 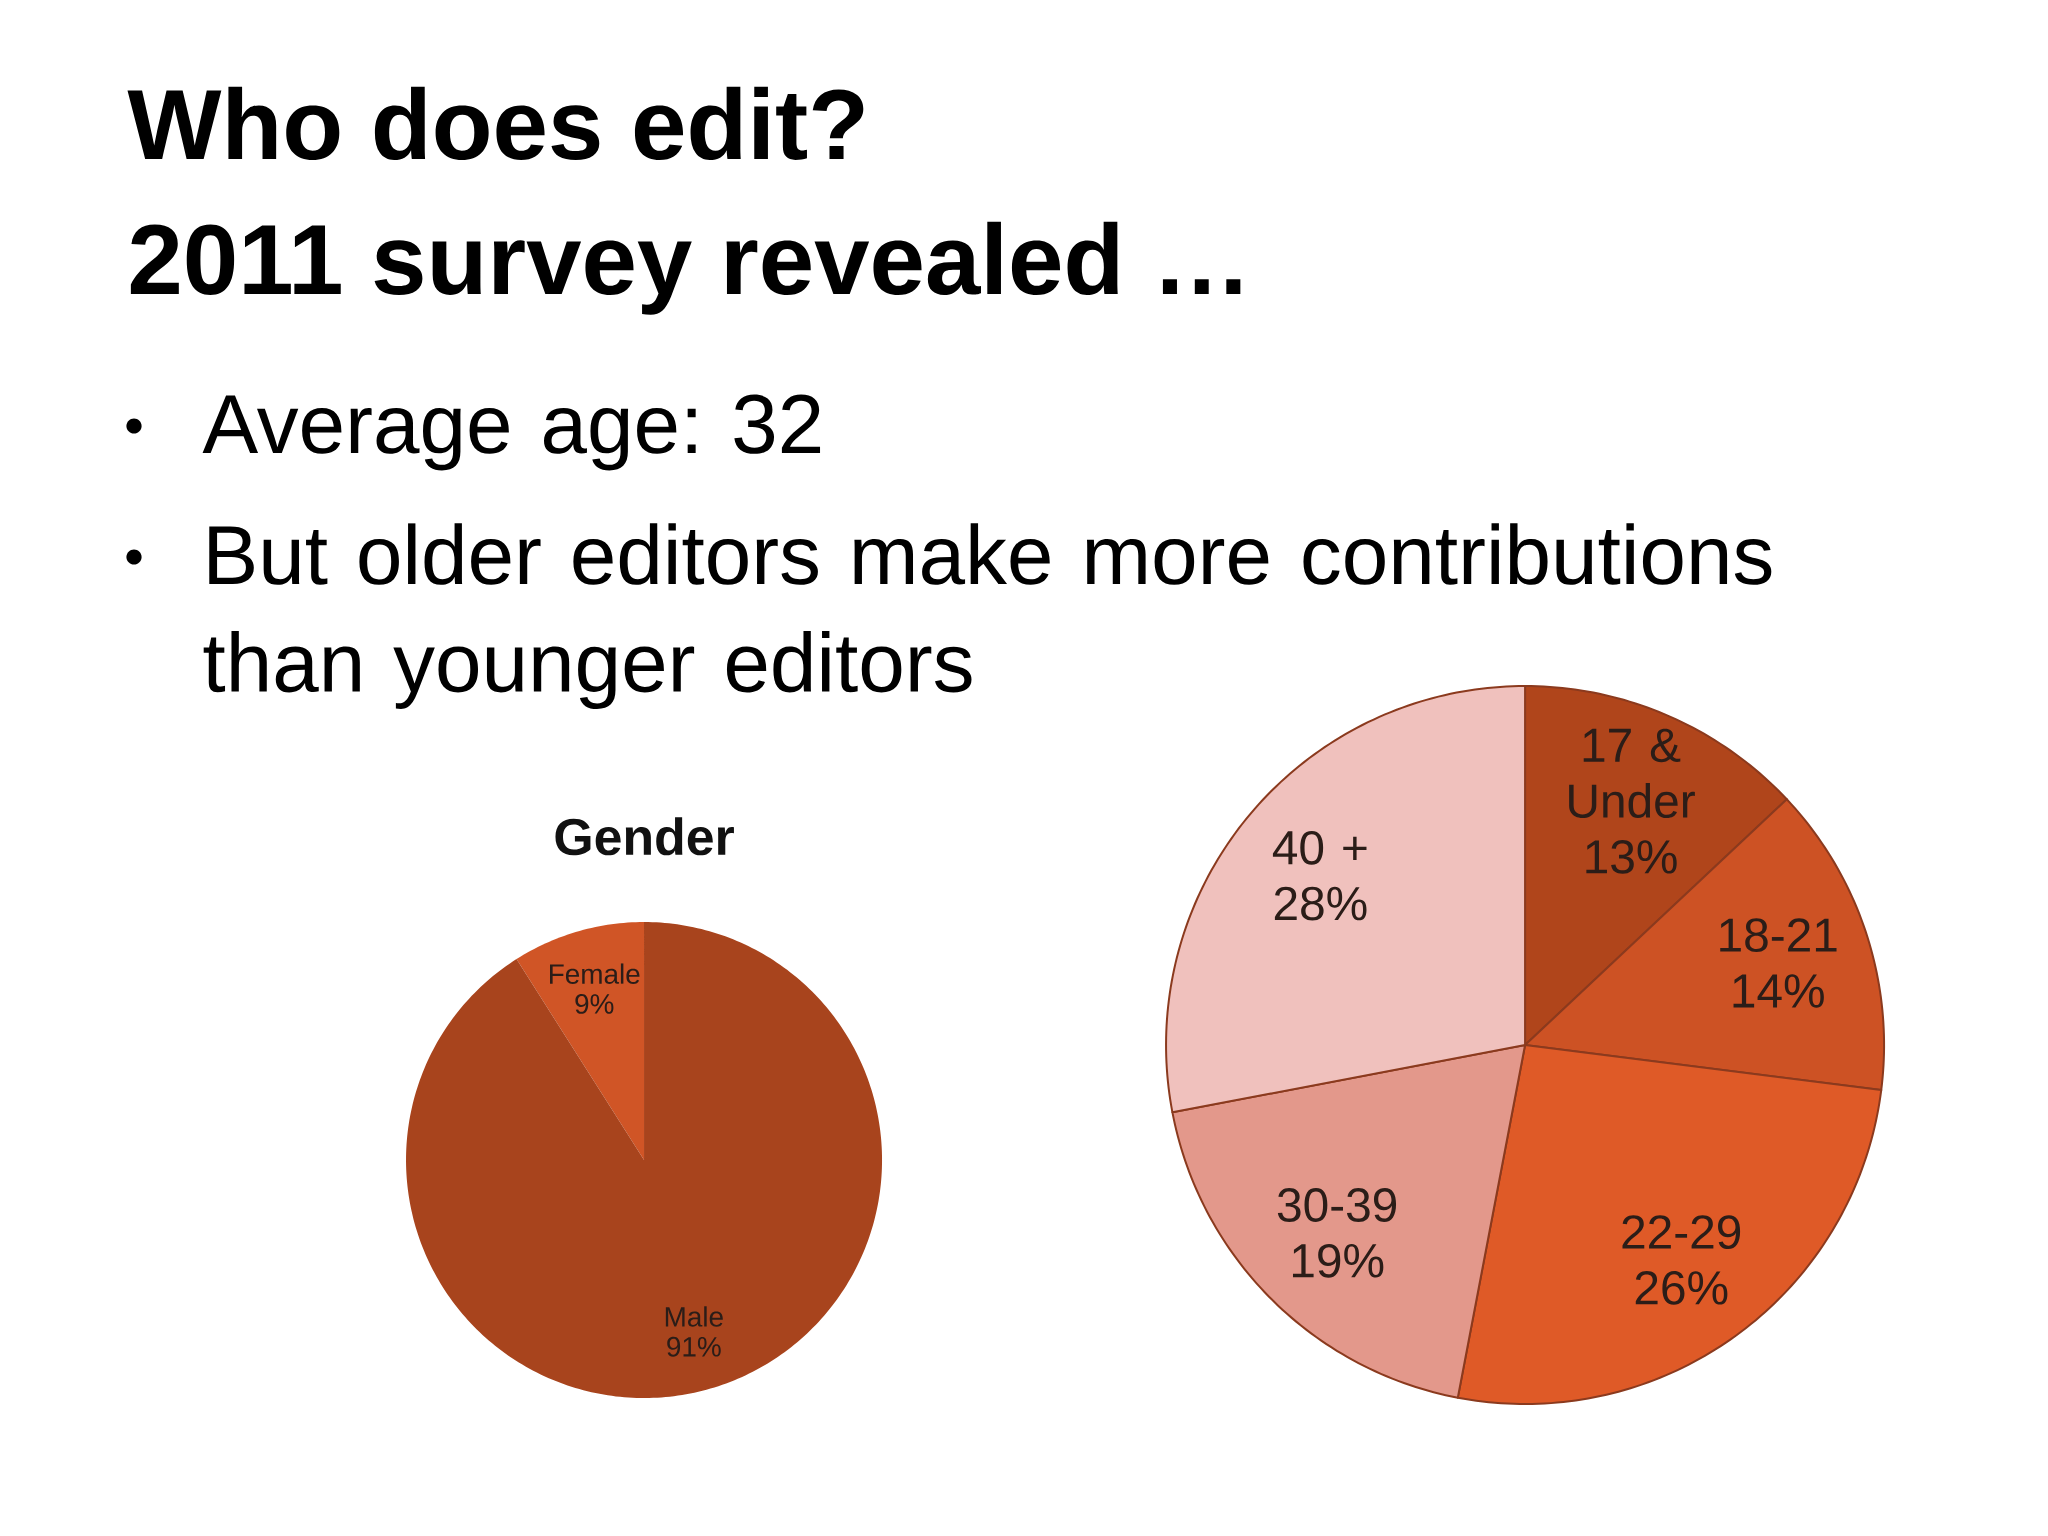 What do you see at coordinates (987, 616) in the screenshot?
I see `text: But older editors make more contributions than younger editors` at bounding box center [987, 616].